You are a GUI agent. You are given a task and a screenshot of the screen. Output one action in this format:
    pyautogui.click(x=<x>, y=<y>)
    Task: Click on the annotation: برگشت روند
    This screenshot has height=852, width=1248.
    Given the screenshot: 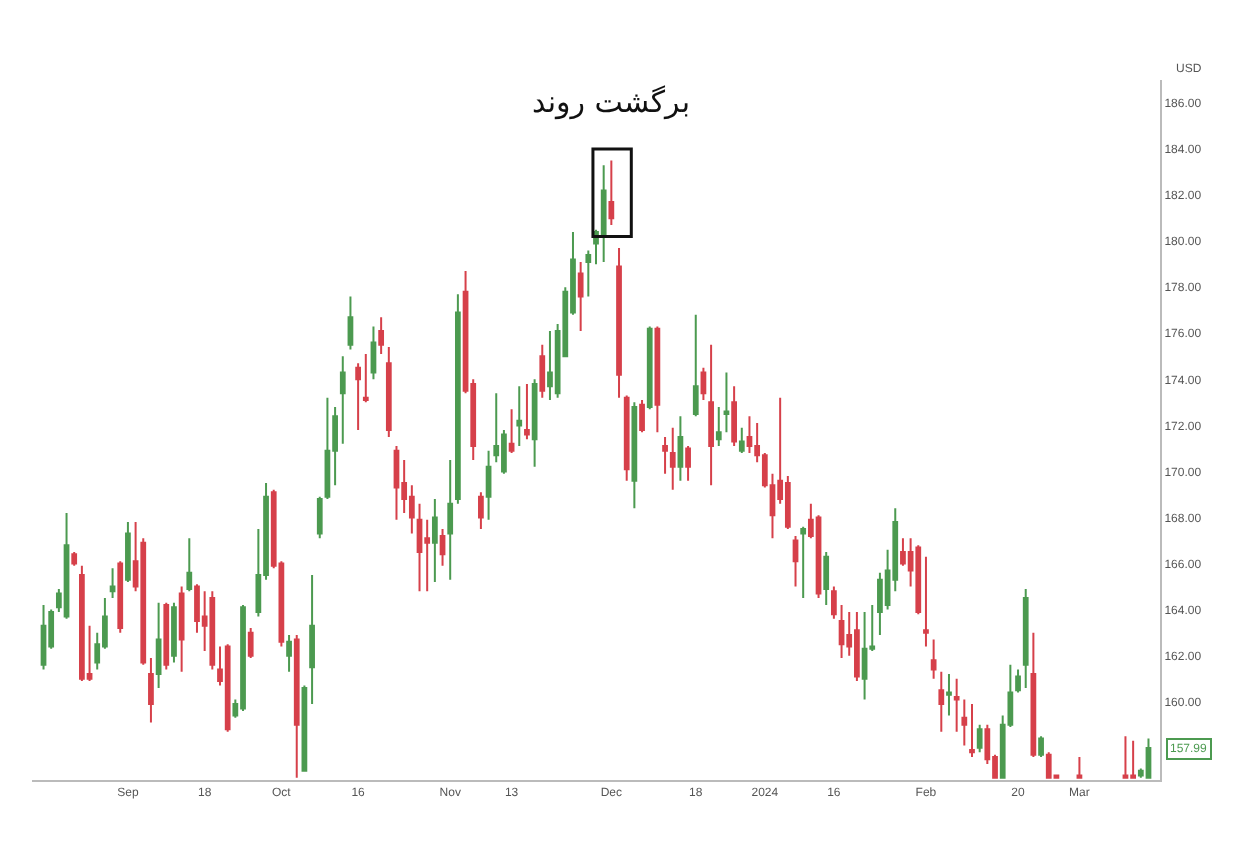 What is the action you would take?
    pyautogui.click(x=611, y=102)
    